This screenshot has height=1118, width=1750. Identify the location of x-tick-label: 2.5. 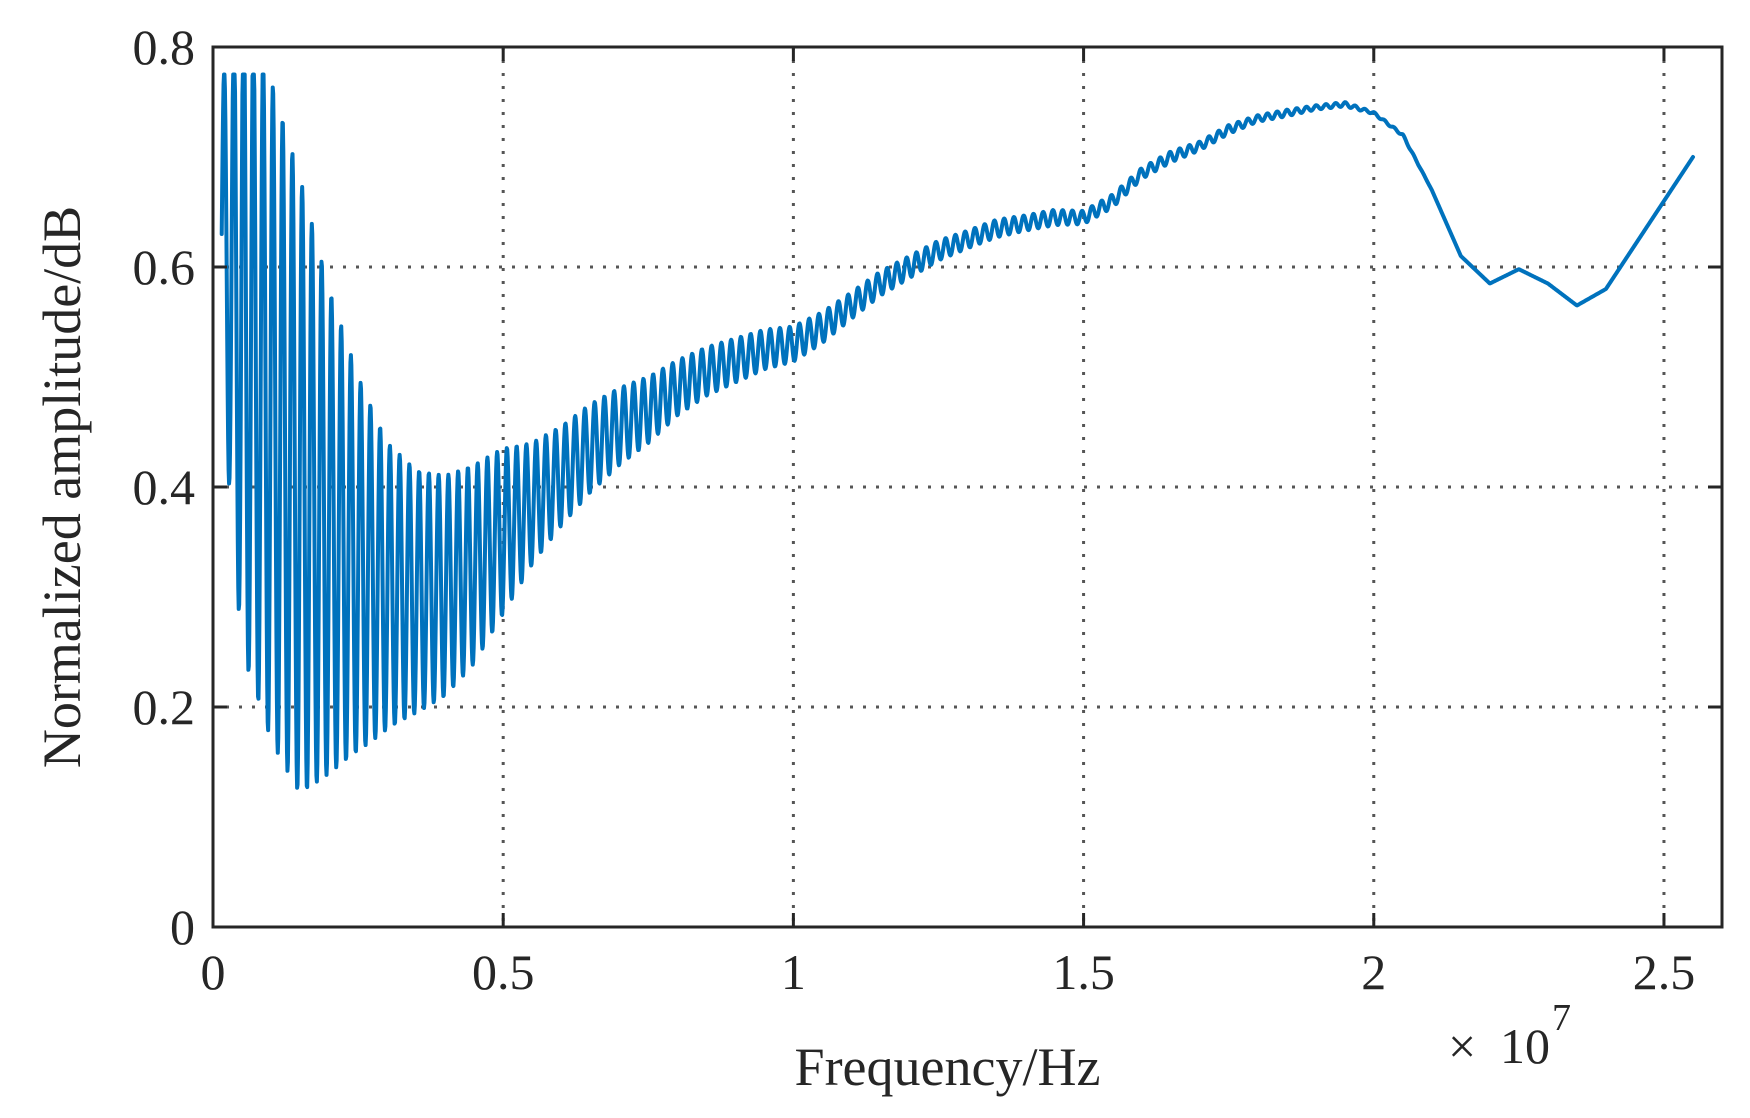
(1664, 972).